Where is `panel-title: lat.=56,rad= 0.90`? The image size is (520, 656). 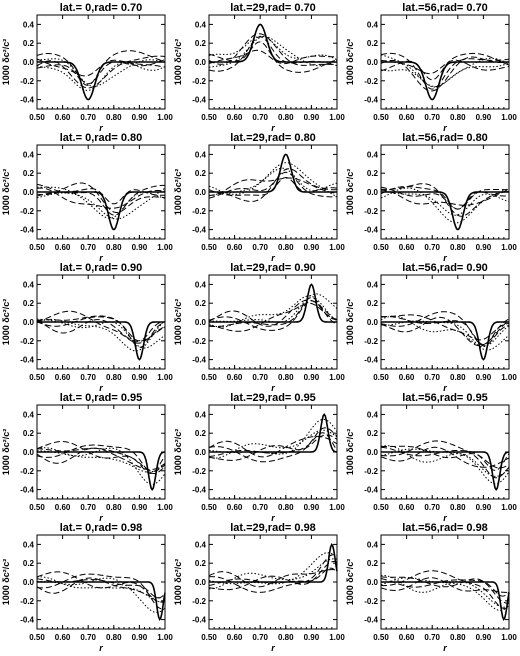
panel-title: lat.=56,rad= 0.90 is located at coordinates (445, 268).